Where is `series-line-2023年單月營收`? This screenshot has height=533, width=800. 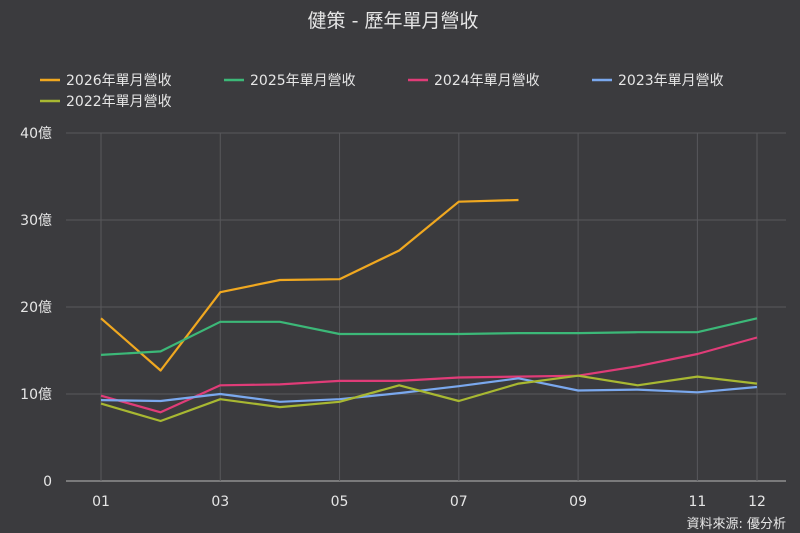 series-line-2023年單月營收 is located at coordinates (429, 390).